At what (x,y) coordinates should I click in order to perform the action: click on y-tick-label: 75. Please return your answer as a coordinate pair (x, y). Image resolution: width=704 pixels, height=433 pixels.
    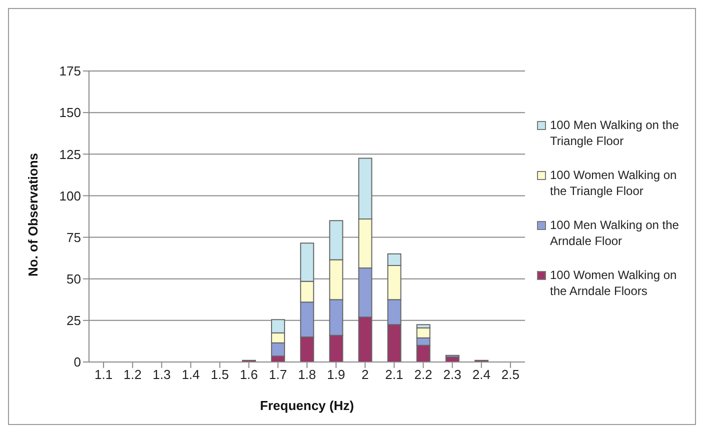
    Looking at the image, I should click on (73, 237).